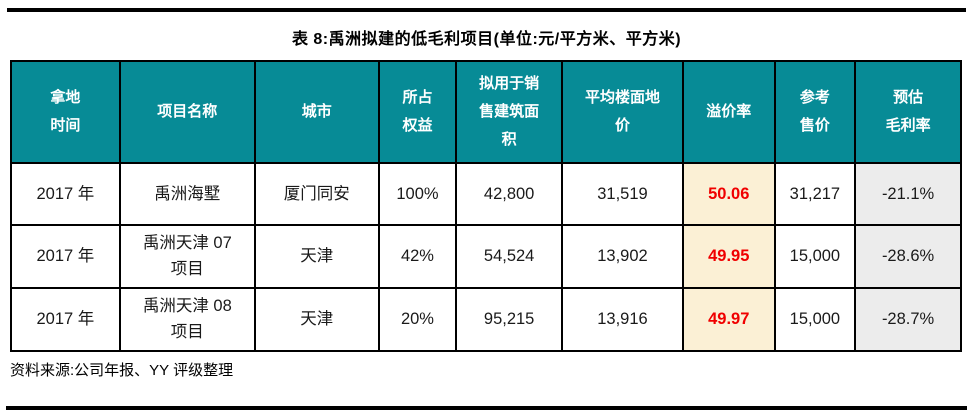 The width and height of the screenshot is (973, 412). I want to click on cell-project-name: 禹洲天津 08 项目, so click(187, 319).